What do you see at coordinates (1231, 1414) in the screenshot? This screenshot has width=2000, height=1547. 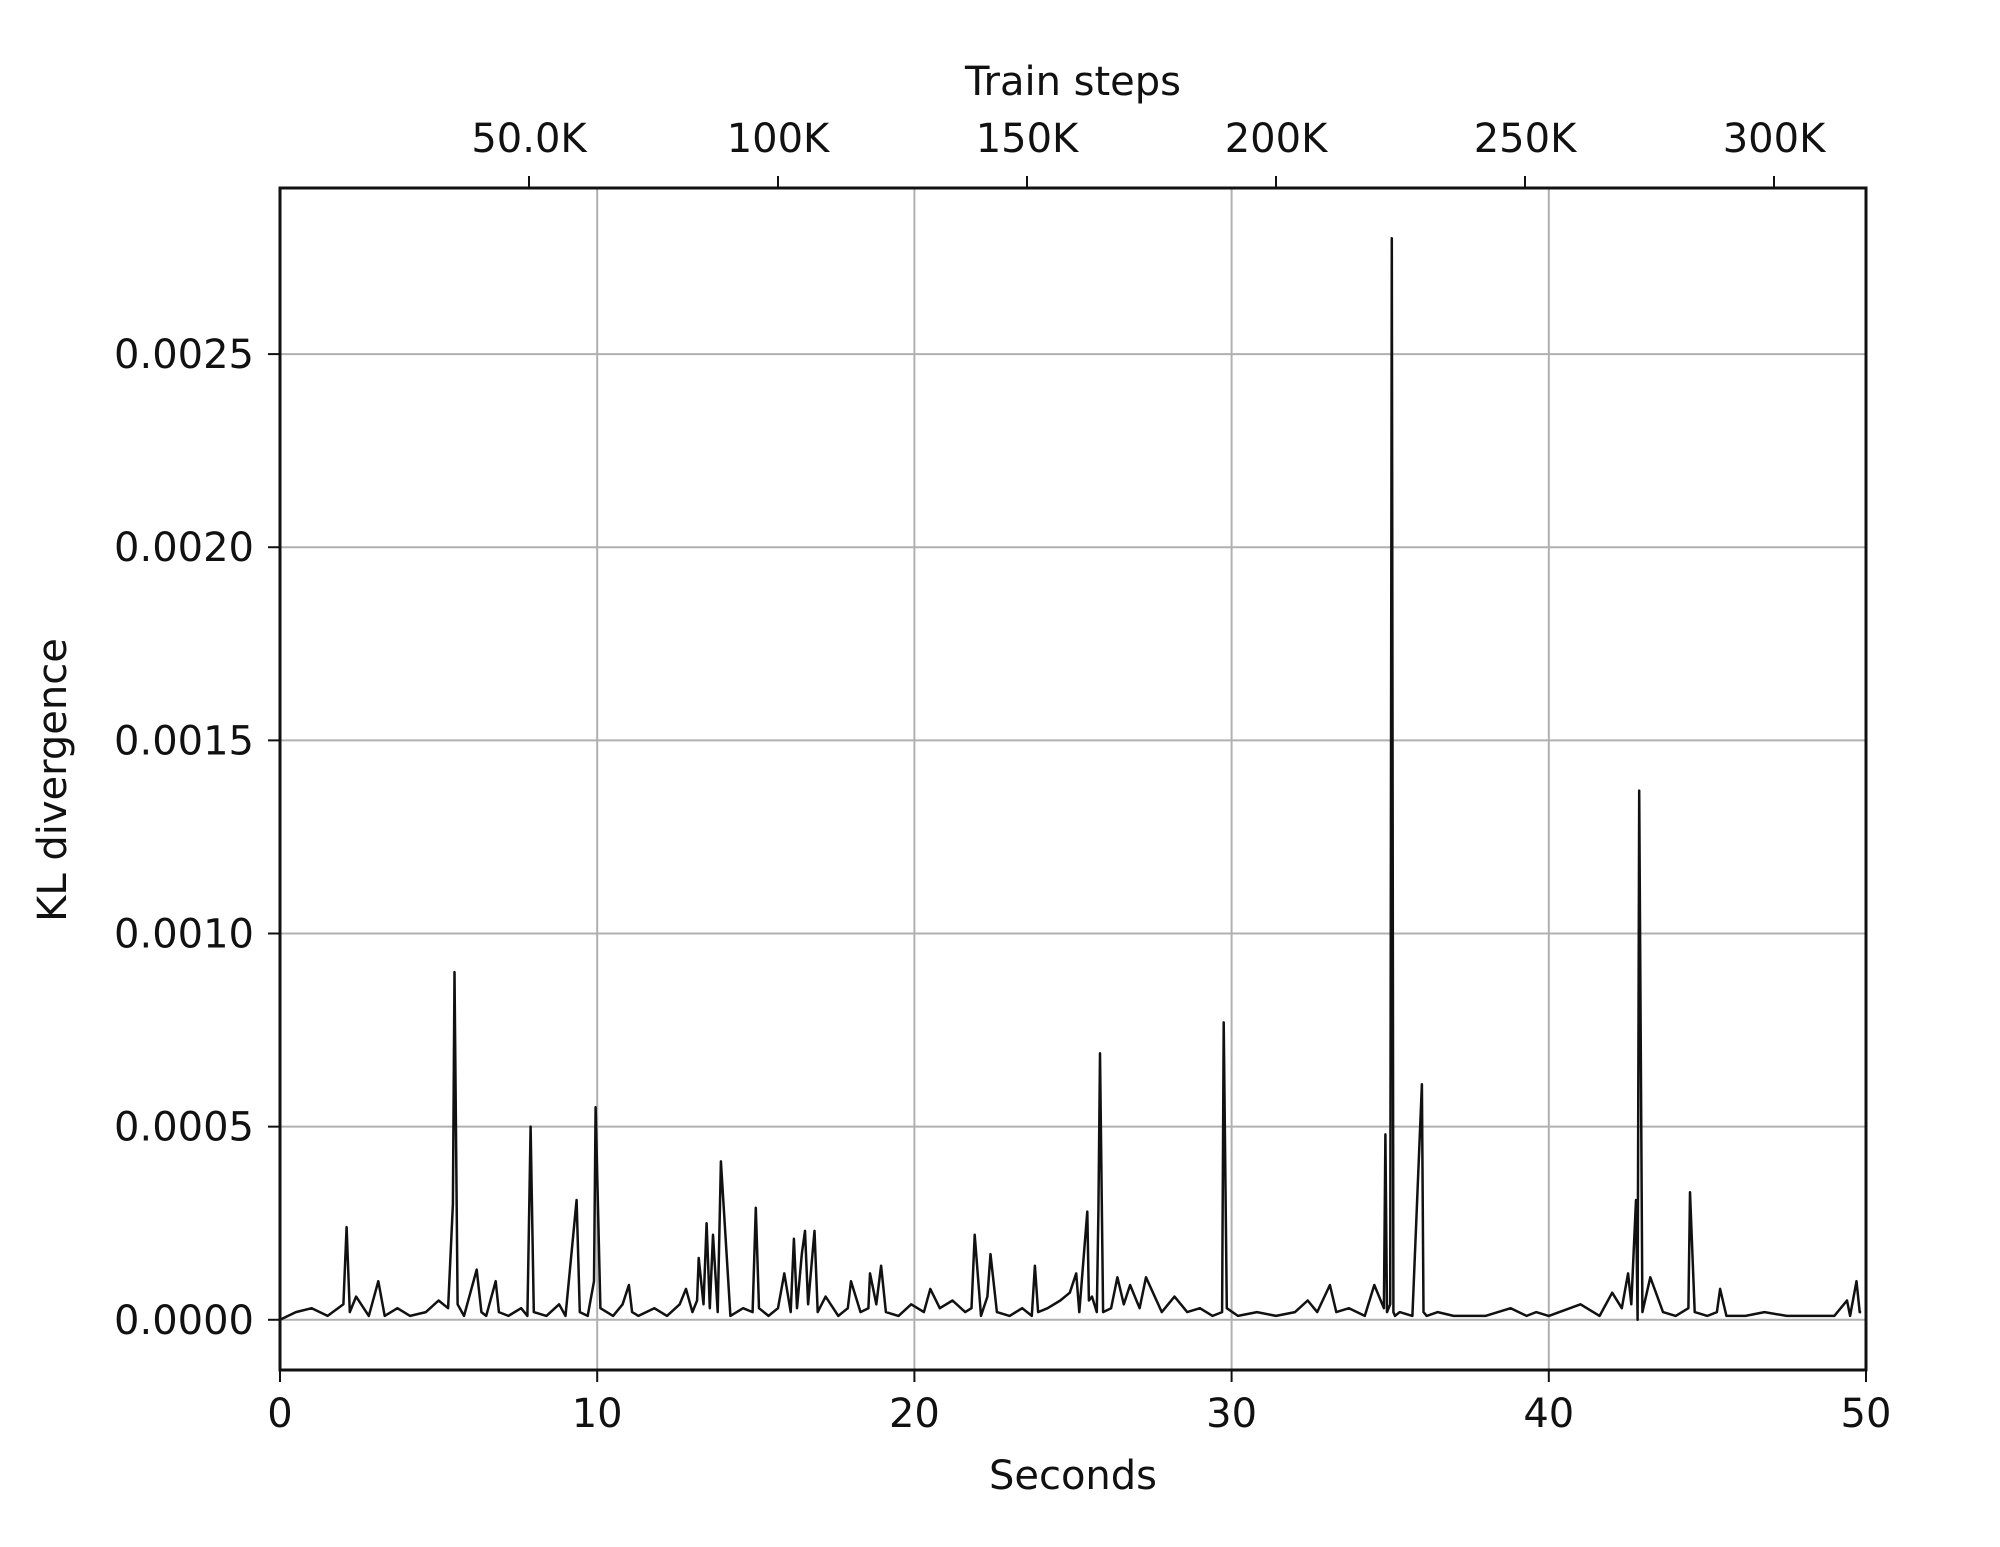 I see `x-tick-label: 30` at bounding box center [1231, 1414].